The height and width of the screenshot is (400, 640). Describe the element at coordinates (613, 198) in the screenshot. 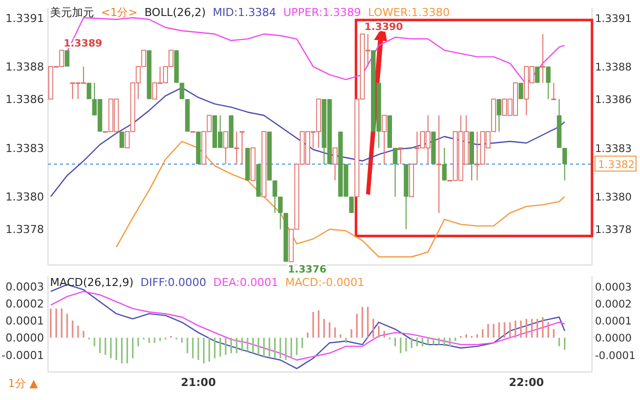

I see `y2-tick-label: 1.3380` at that location.